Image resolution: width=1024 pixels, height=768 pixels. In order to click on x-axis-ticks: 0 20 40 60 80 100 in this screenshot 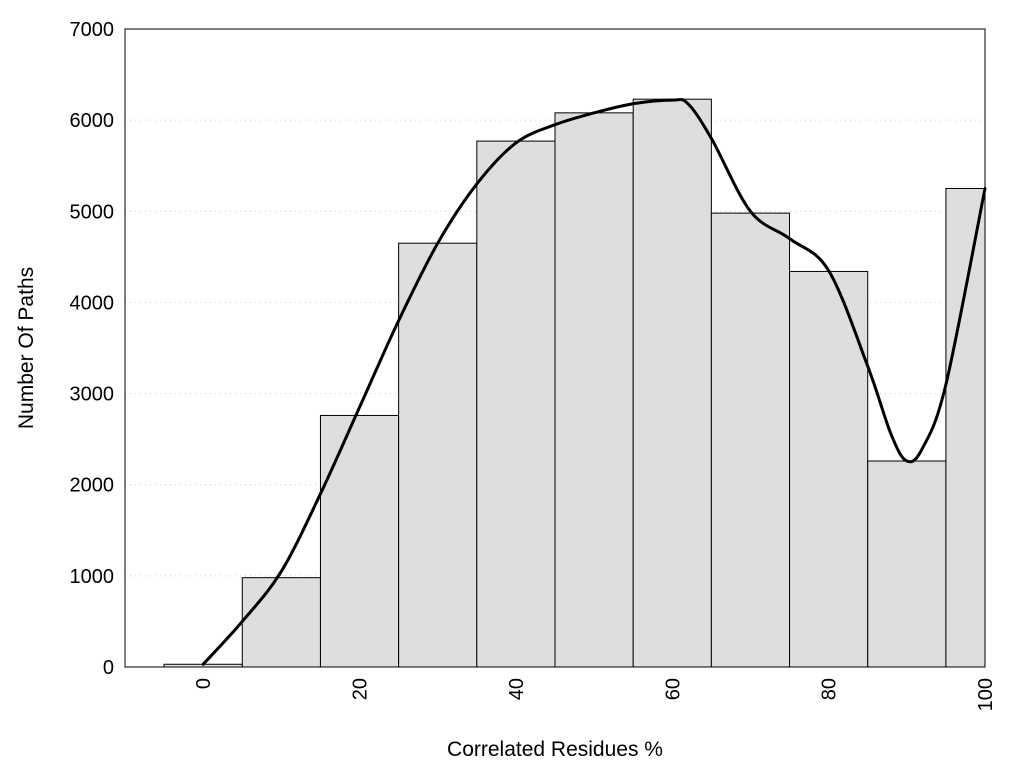, I will do `click(595, 694)`.